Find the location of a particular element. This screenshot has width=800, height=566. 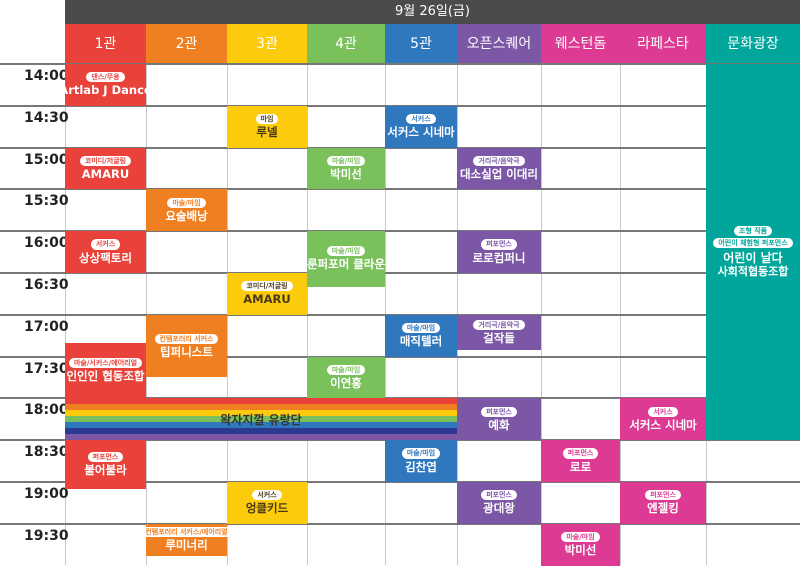

time-label: 16:00 is located at coordinates (46, 243).